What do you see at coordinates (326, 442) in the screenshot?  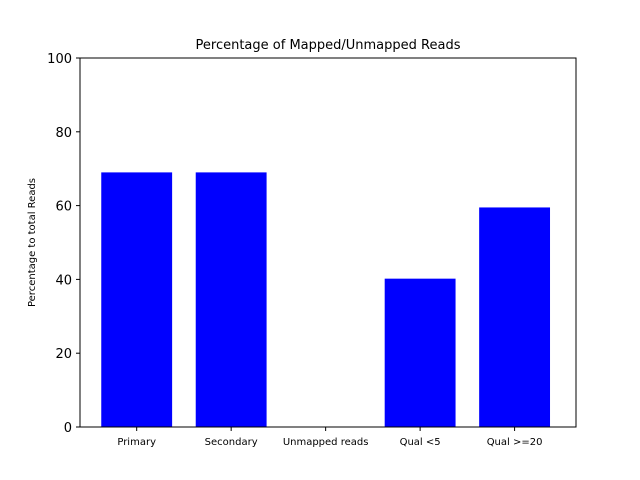 I see `x-tick-label-2: Unmapped reads` at bounding box center [326, 442].